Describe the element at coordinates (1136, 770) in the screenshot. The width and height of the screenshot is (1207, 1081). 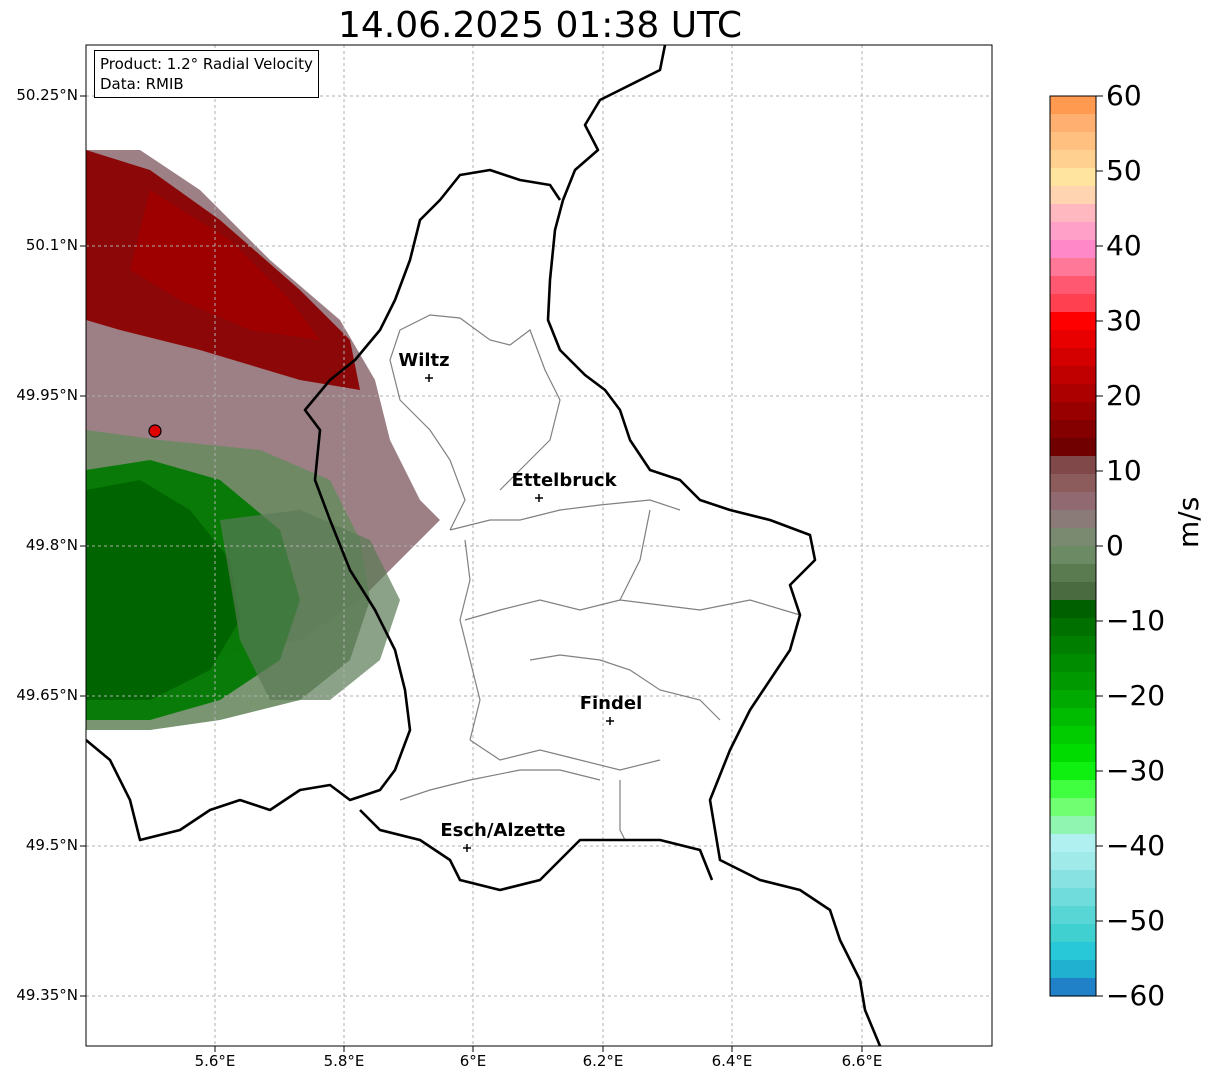
I see `colorbar-tick-label: −30` at that location.